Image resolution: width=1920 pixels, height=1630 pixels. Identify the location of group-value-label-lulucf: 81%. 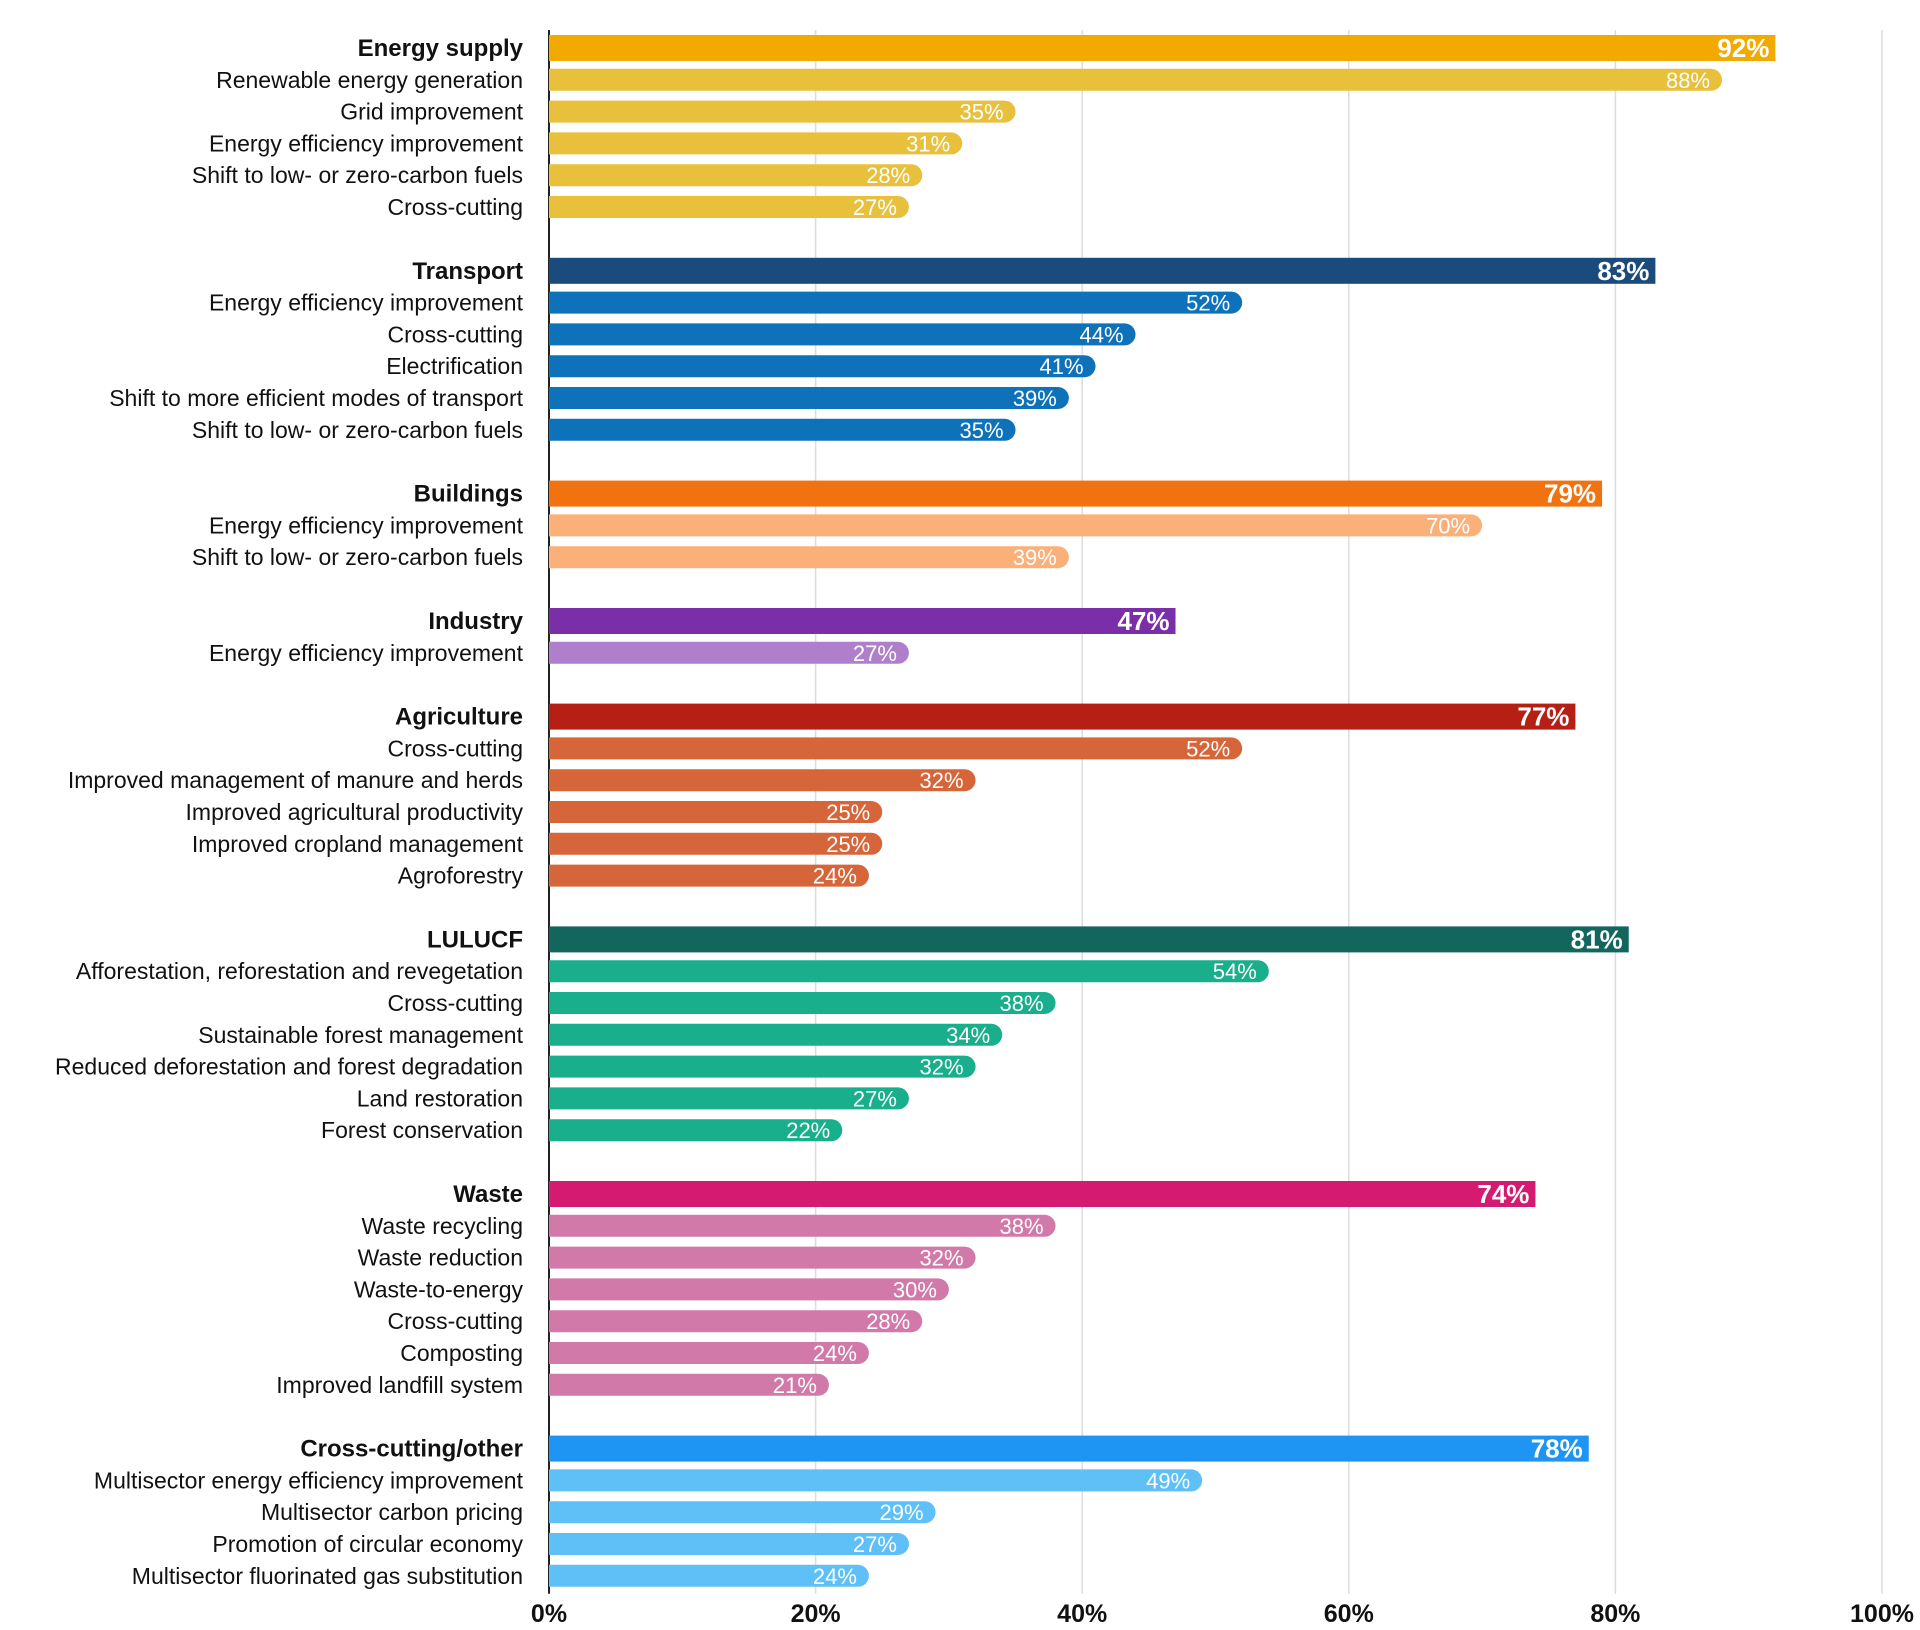
(1597, 939).